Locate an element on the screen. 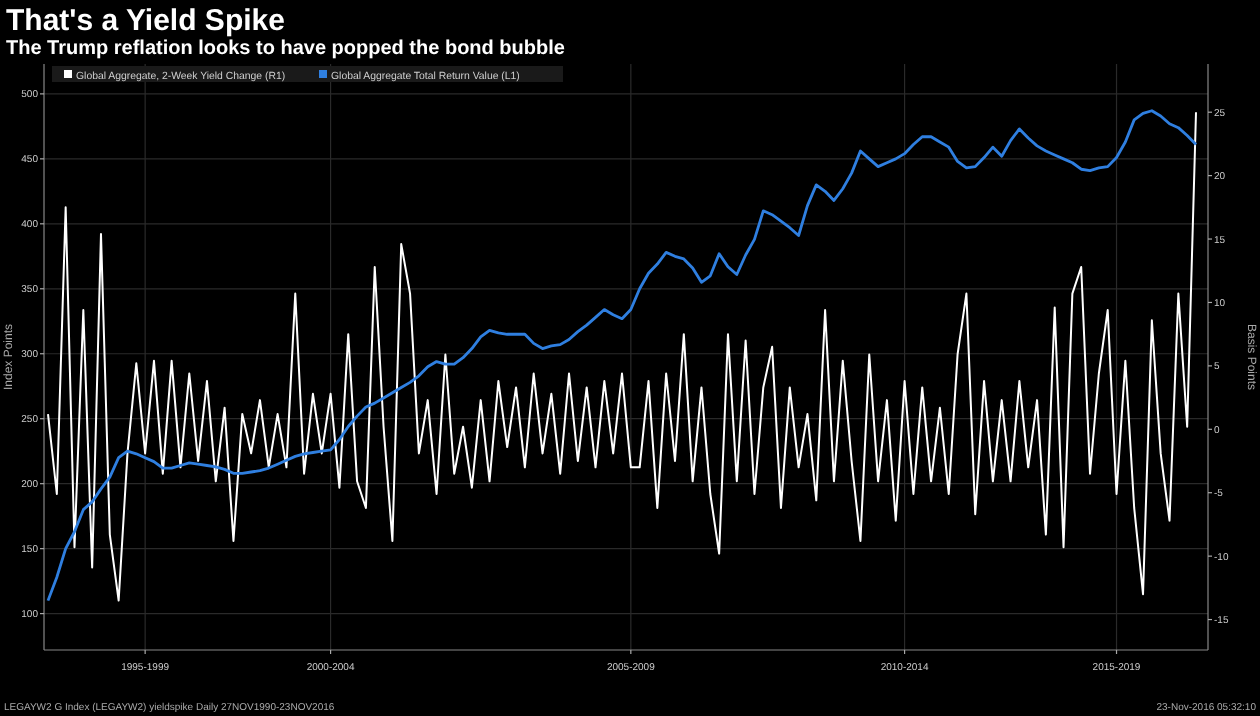 The height and width of the screenshot is (716, 1260). chart-subtitle: The Trump reflation looks to have popped the bond bubble is located at coordinates (286, 49).